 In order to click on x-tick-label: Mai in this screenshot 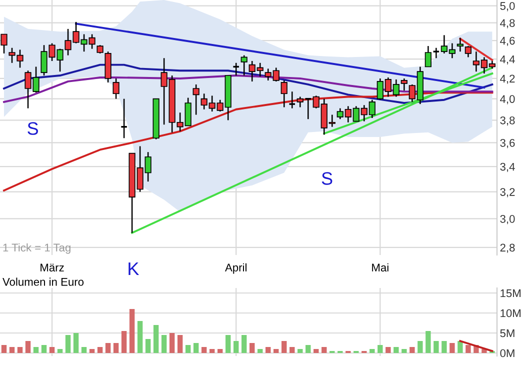, I will do `click(380, 267)`.